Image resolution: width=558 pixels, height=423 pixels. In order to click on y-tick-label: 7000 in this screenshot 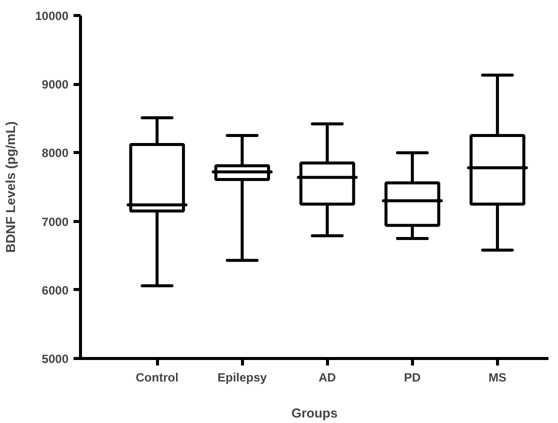, I will do `click(55, 221)`.